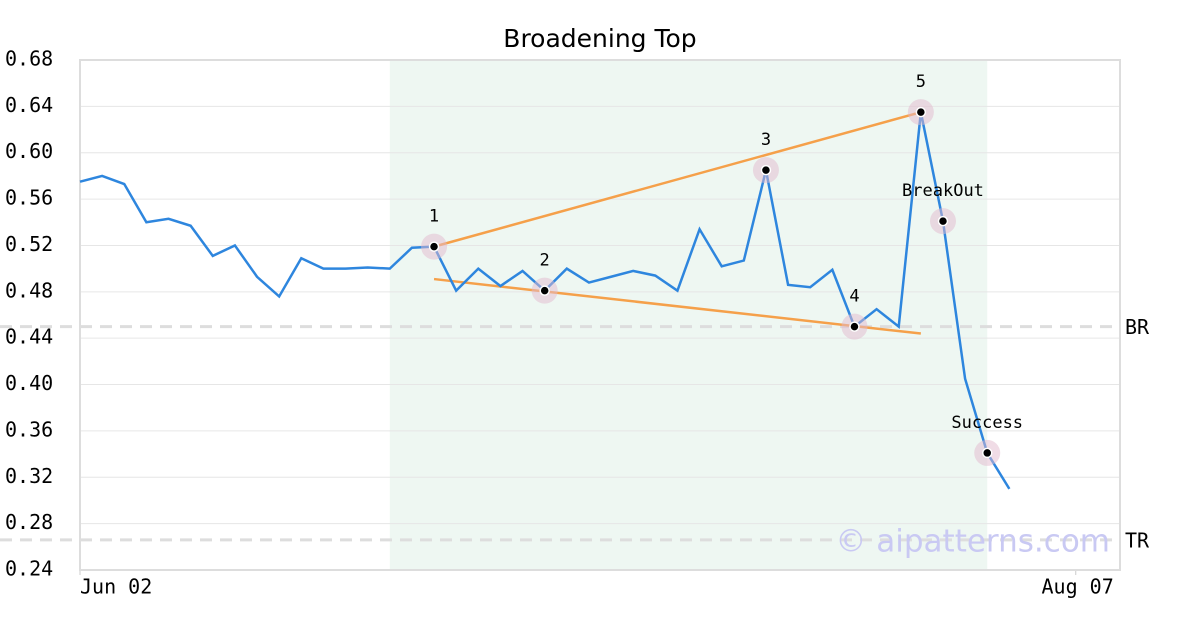  I want to click on y-tick-label: 0.56, so click(29, 198).